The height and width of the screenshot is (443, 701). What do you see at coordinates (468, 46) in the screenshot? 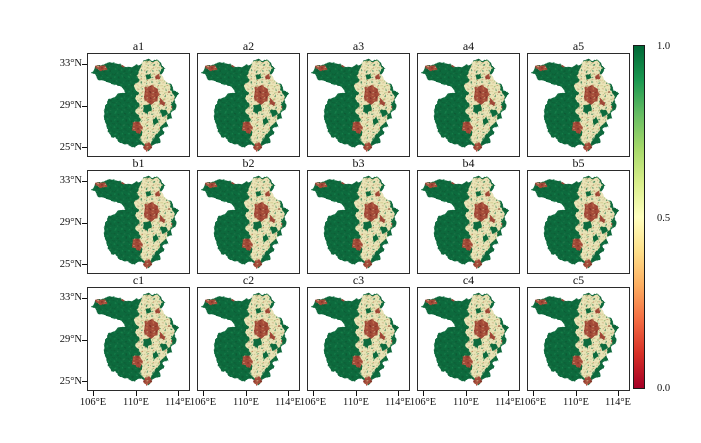
I see `panel-title: a4` at bounding box center [468, 46].